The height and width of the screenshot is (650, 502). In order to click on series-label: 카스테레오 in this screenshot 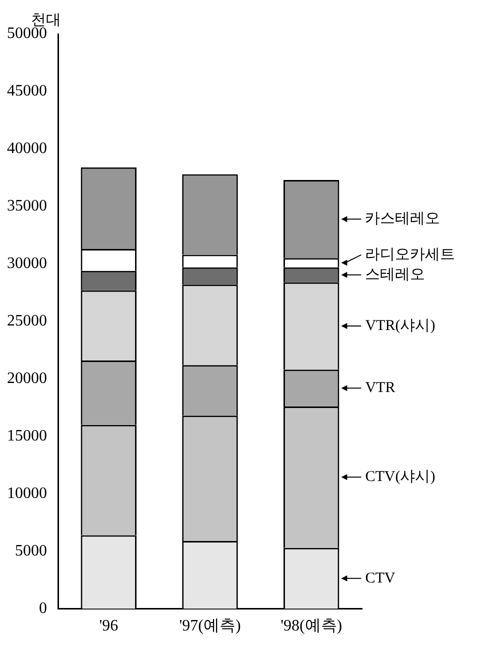, I will do `click(402, 219)`.